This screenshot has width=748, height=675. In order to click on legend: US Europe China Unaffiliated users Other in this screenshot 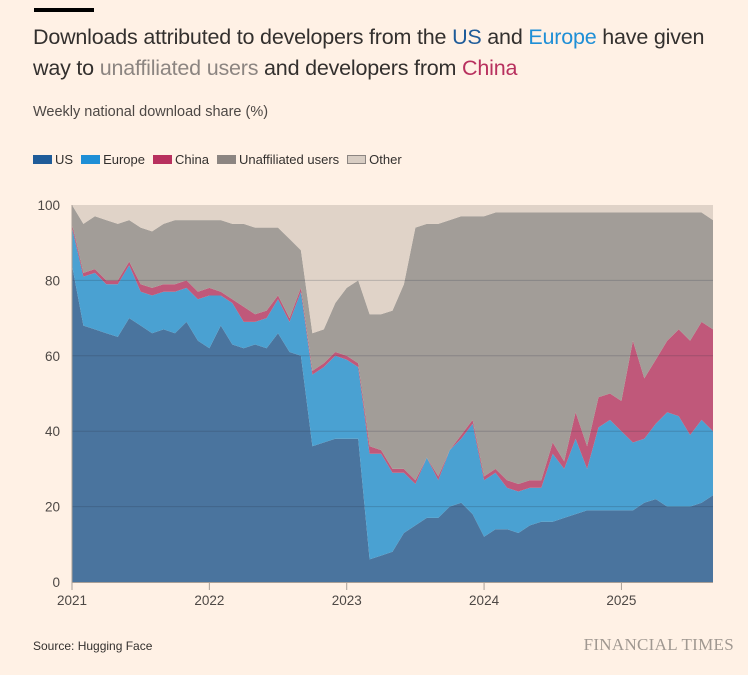, I will do `click(217, 159)`.